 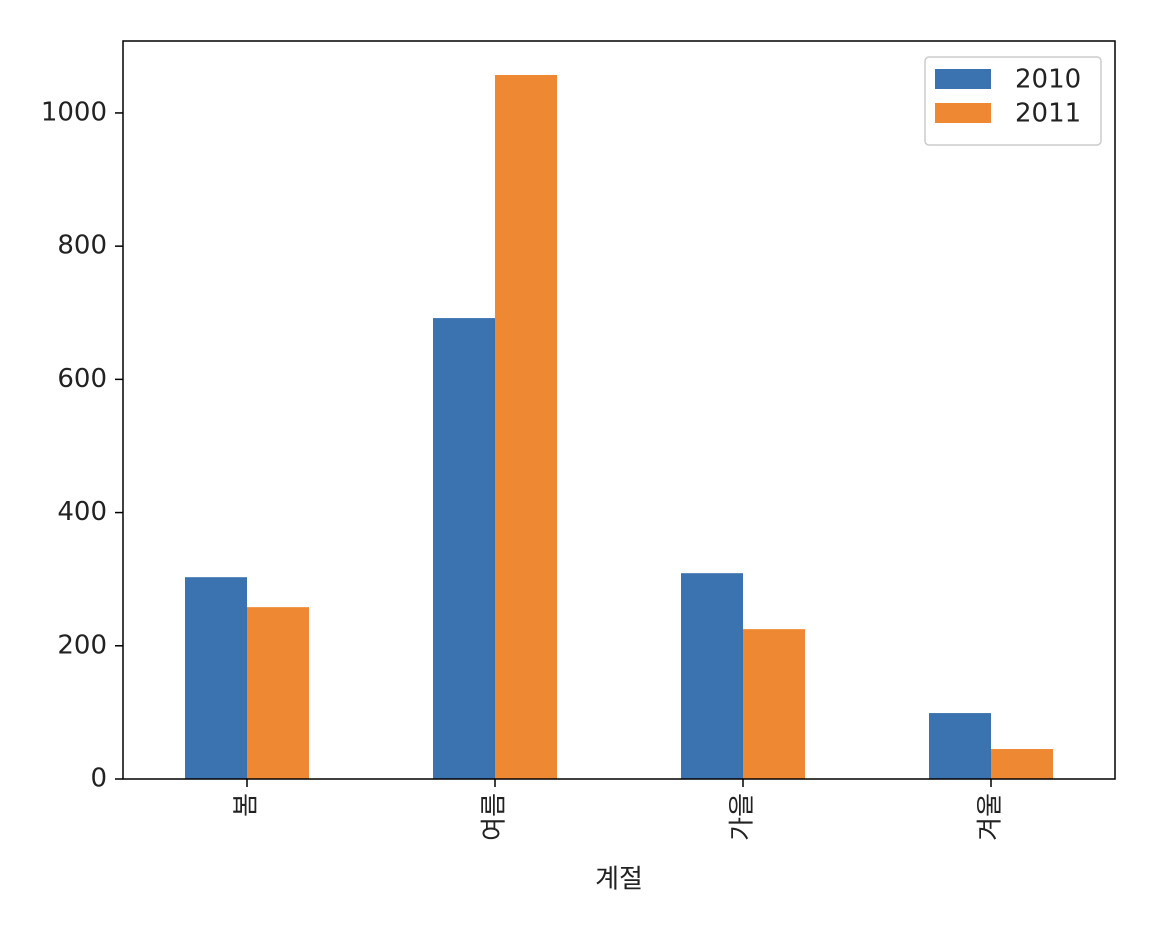 What do you see at coordinates (495, 817) in the screenshot?
I see `x-tick-label: 여름` at bounding box center [495, 817].